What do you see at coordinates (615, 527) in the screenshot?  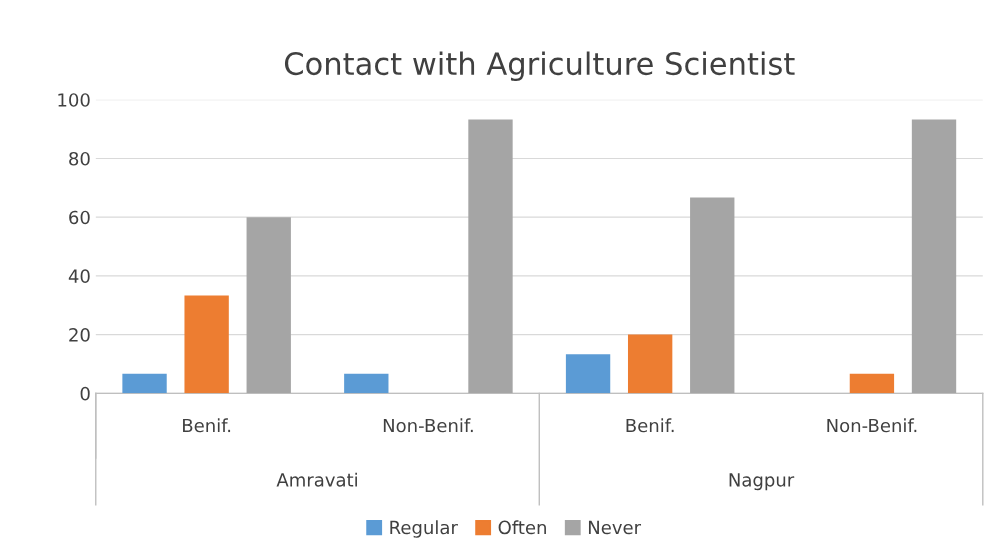 I see `legend-label: Never` at bounding box center [615, 527].